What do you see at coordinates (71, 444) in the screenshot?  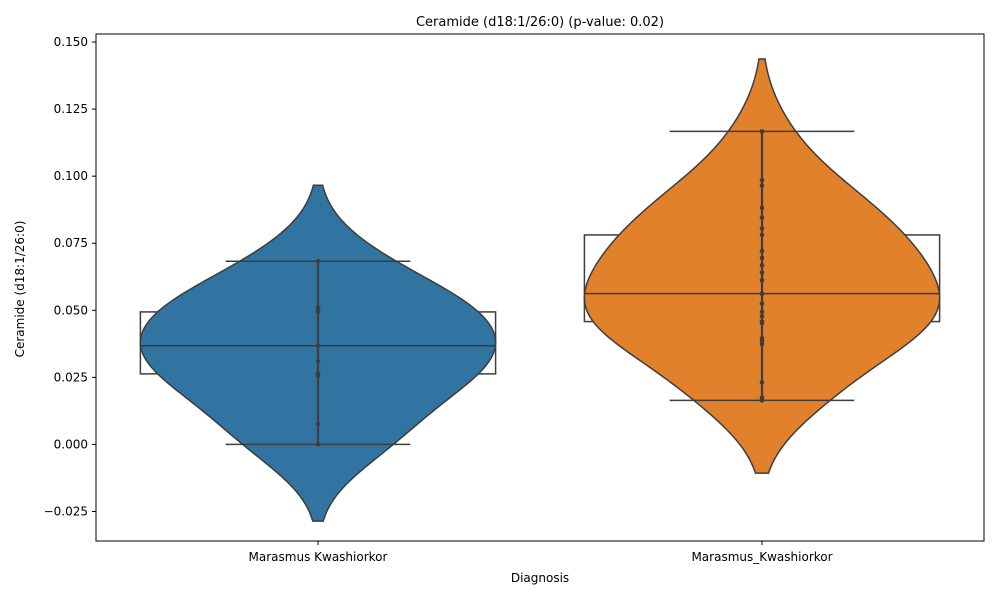 I see `y-tick-label-2: 0.000` at bounding box center [71, 444].